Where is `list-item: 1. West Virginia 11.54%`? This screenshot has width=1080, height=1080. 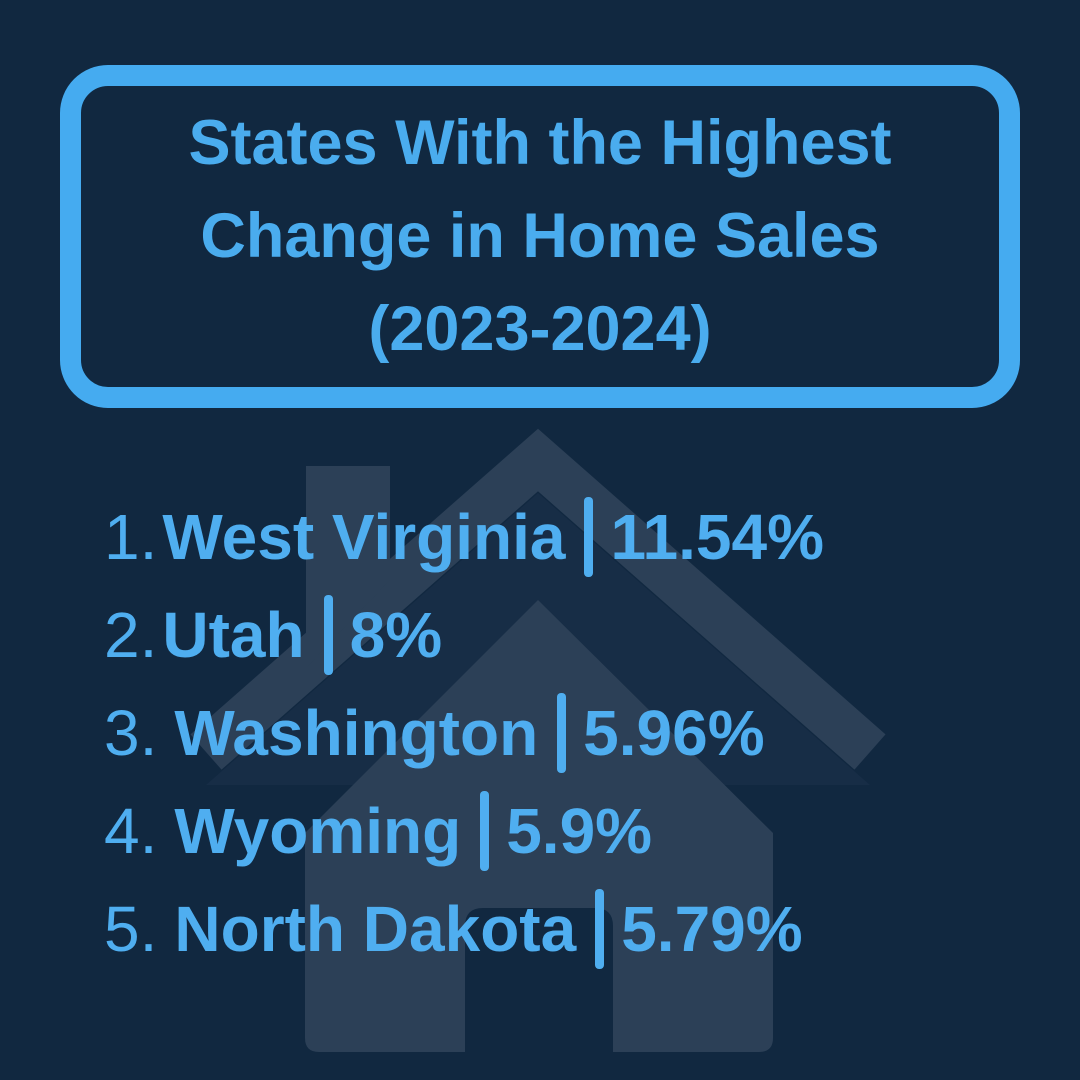 list-item: 1. West Virginia 11.54% is located at coordinates (569, 537).